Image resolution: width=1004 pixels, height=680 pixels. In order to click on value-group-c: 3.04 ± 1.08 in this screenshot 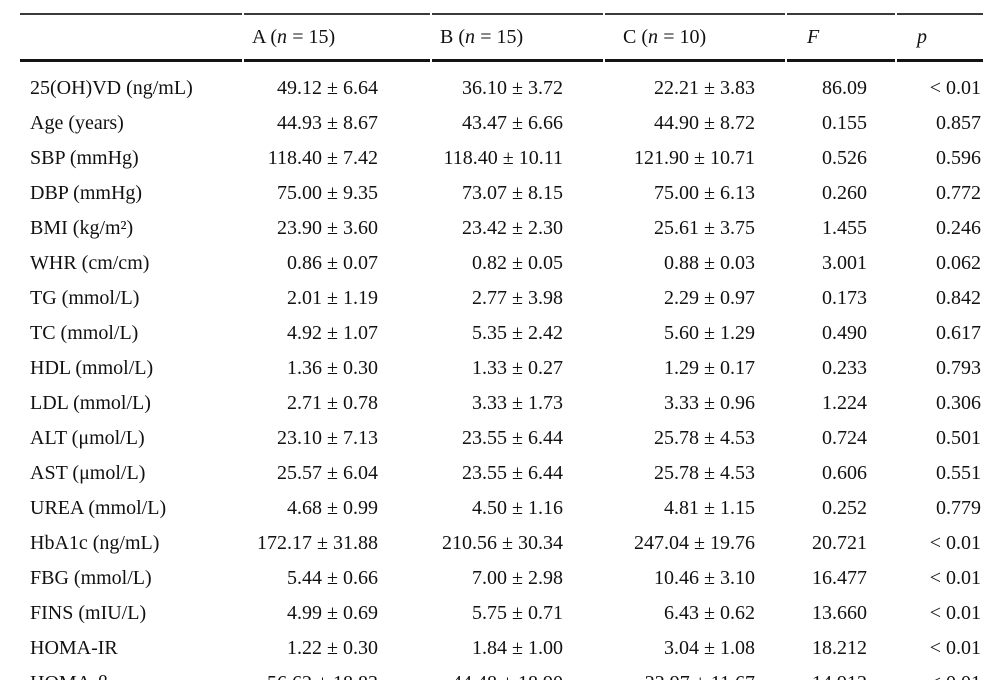, I will do `click(709, 647)`.